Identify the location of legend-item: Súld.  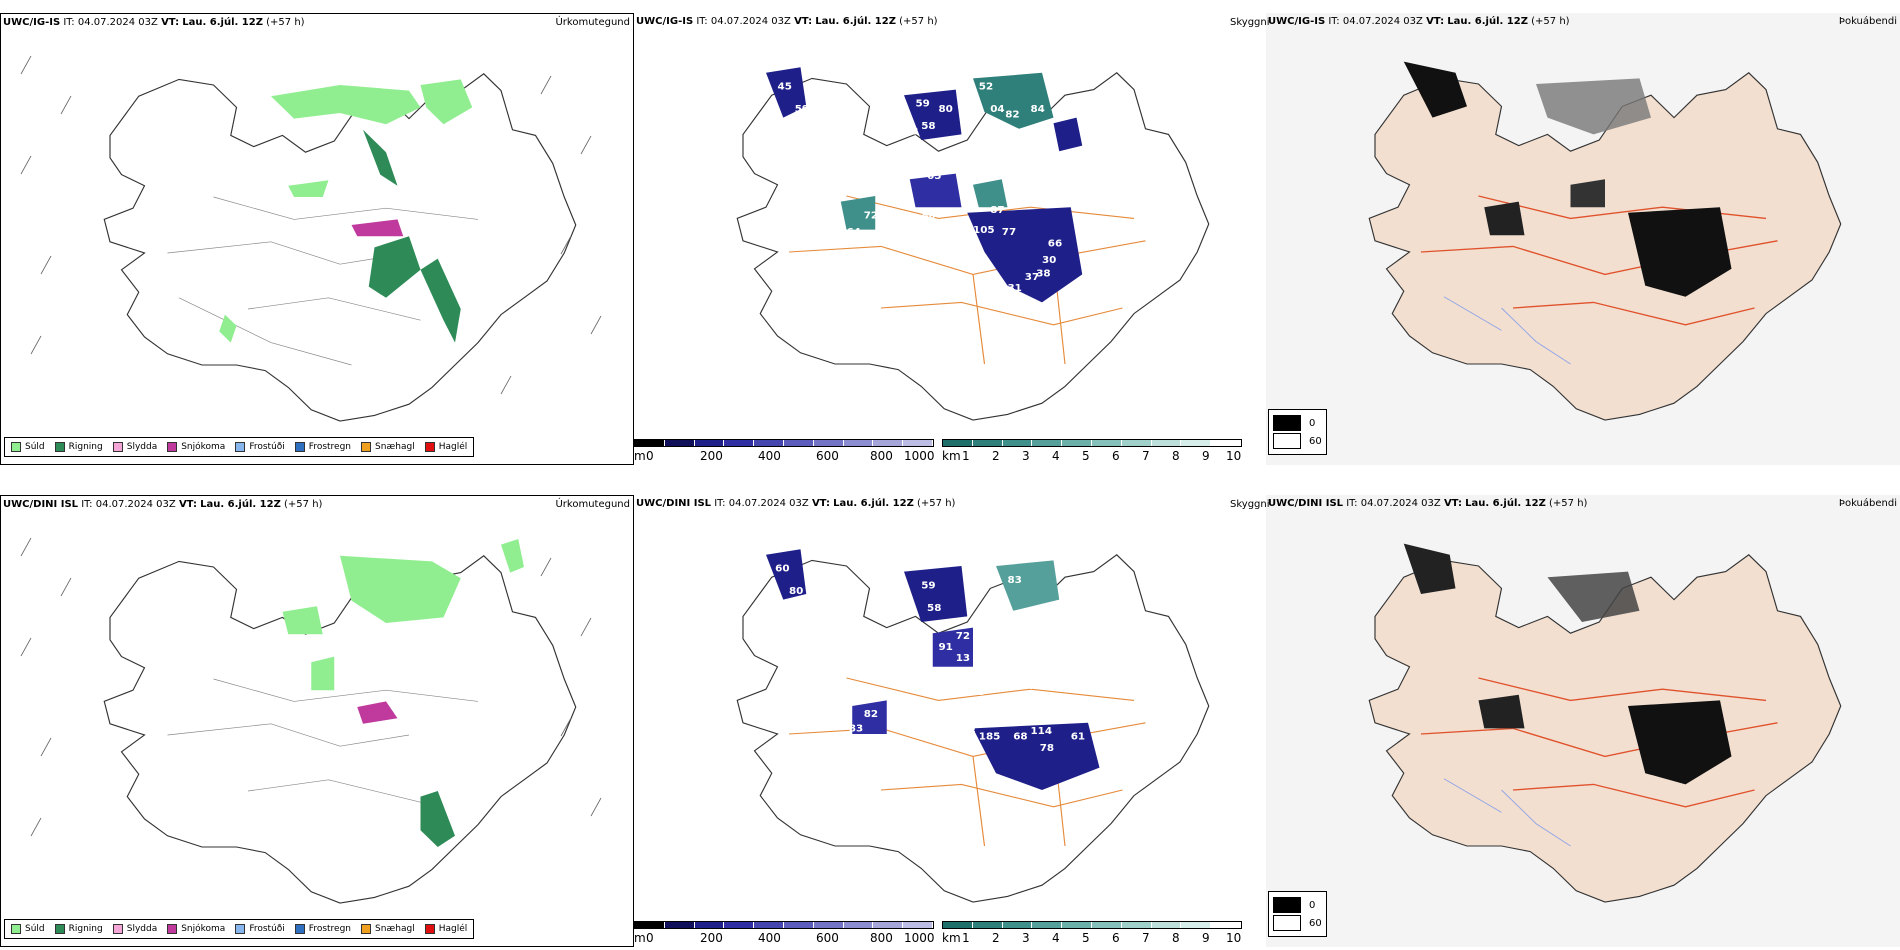
(28, 929).